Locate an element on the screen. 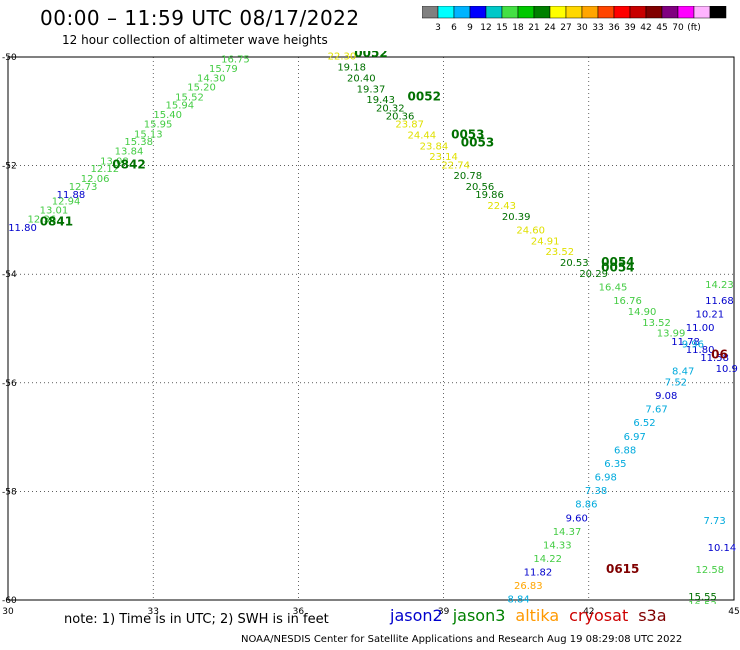 Image resolution: width=740 pixels, height=650 pixels. wave-height-value: 6.52 is located at coordinates (644, 423).